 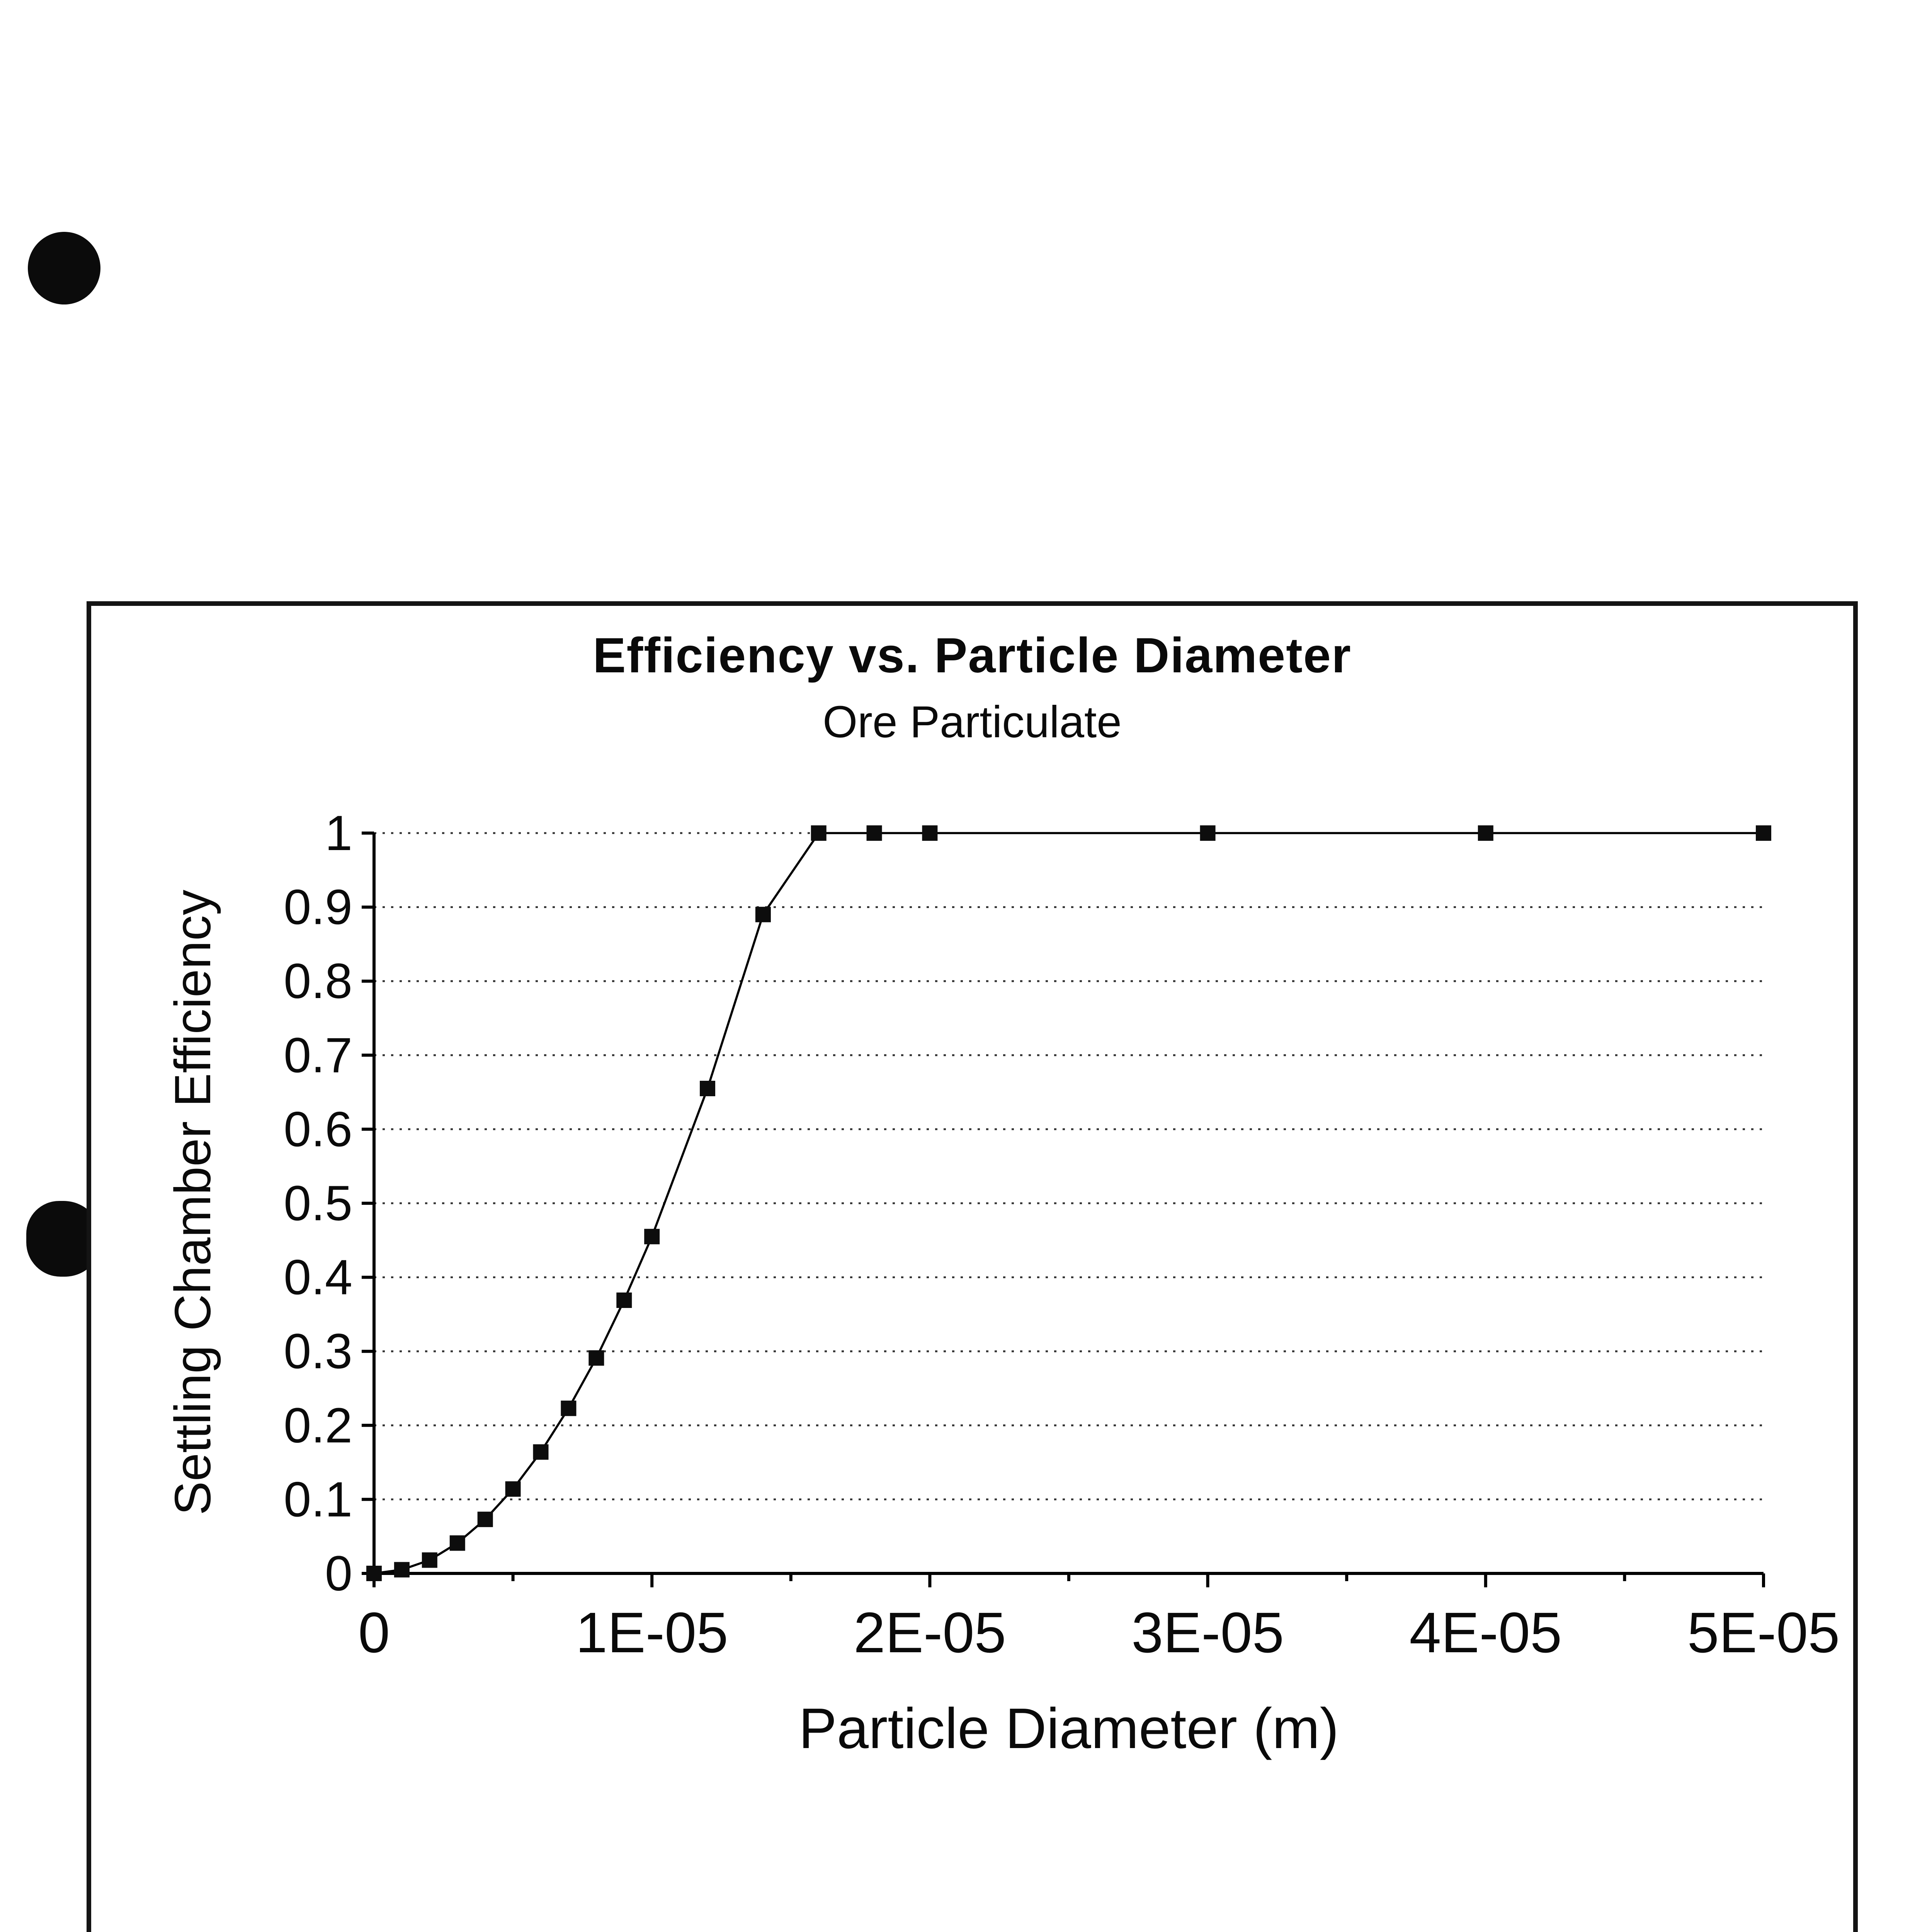 What do you see at coordinates (318, 907) in the screenshot?
I see `y-tick-label: 0.9` at bounding box center [318, 907].